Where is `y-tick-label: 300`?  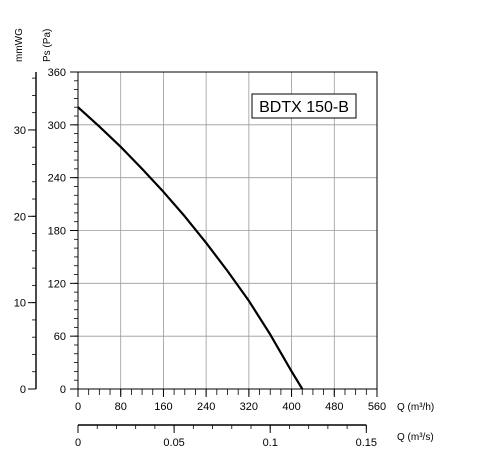 y-tick-label: 300 is located at coordinates (57, 126).